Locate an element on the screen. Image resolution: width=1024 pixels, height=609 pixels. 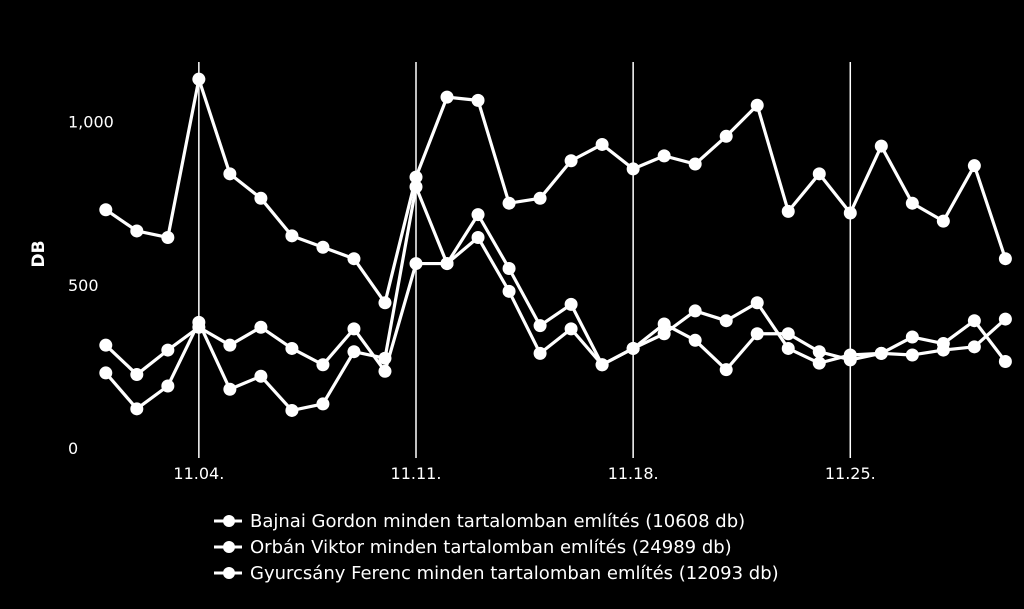
y-tick-label: 500 is located at coordinates (83, 285).